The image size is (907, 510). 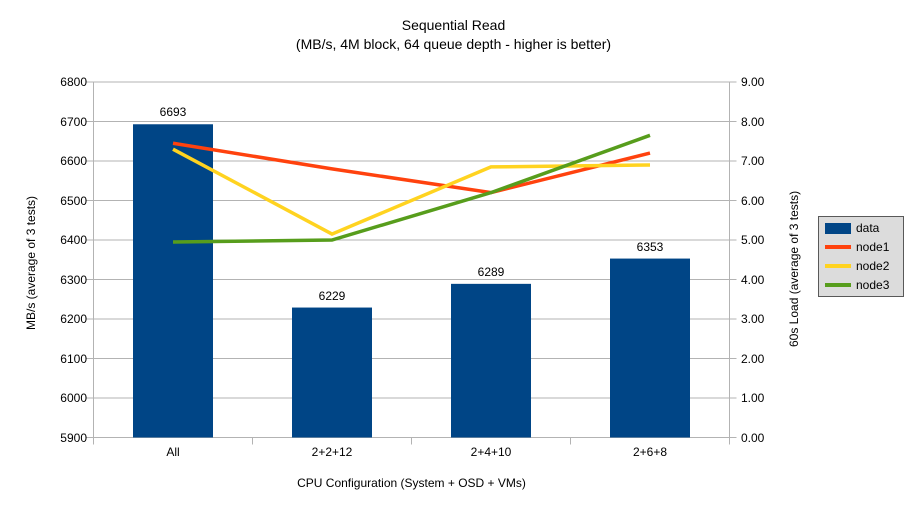 What do you see at coordinates (650, 246) in the screenshot?
I see `bar-value-label: 6353` at bounding box center [650, 246].